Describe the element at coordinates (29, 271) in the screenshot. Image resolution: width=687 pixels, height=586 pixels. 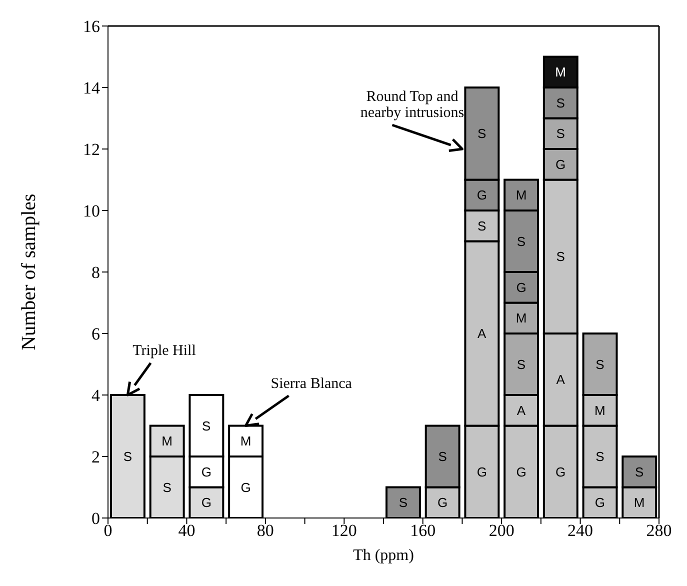
I see `y-axis-title: Number of samples` at that location.